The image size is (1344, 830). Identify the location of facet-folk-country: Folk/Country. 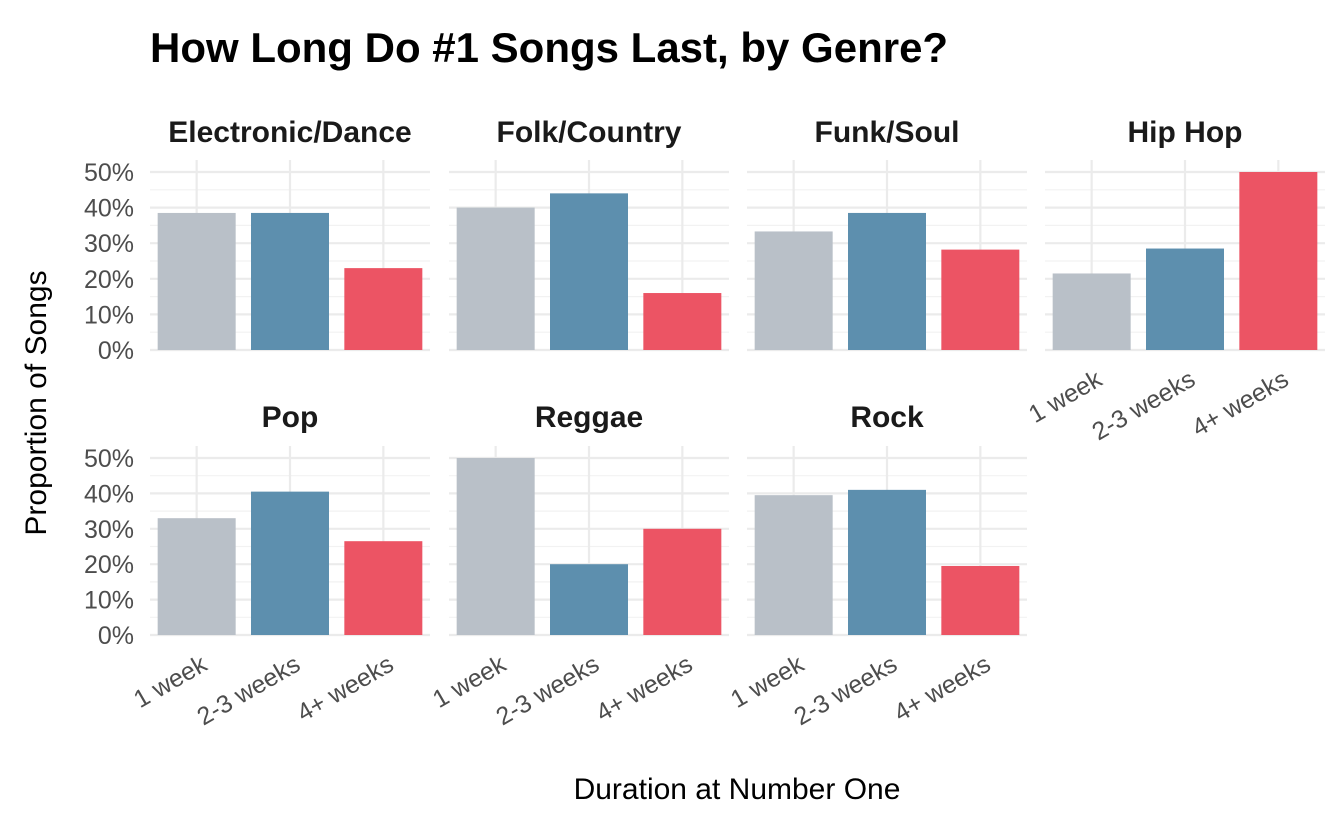
(589, 234).